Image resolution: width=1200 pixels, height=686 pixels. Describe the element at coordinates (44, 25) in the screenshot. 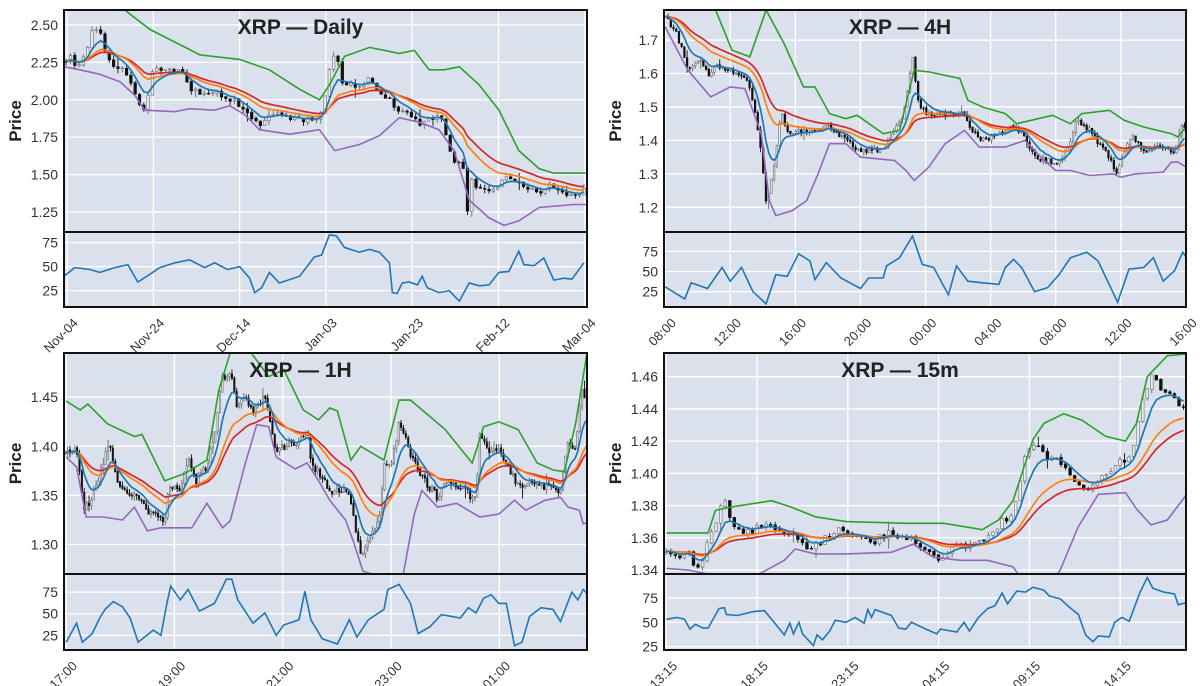

I see `price-tick-label: 2.50` at that location.